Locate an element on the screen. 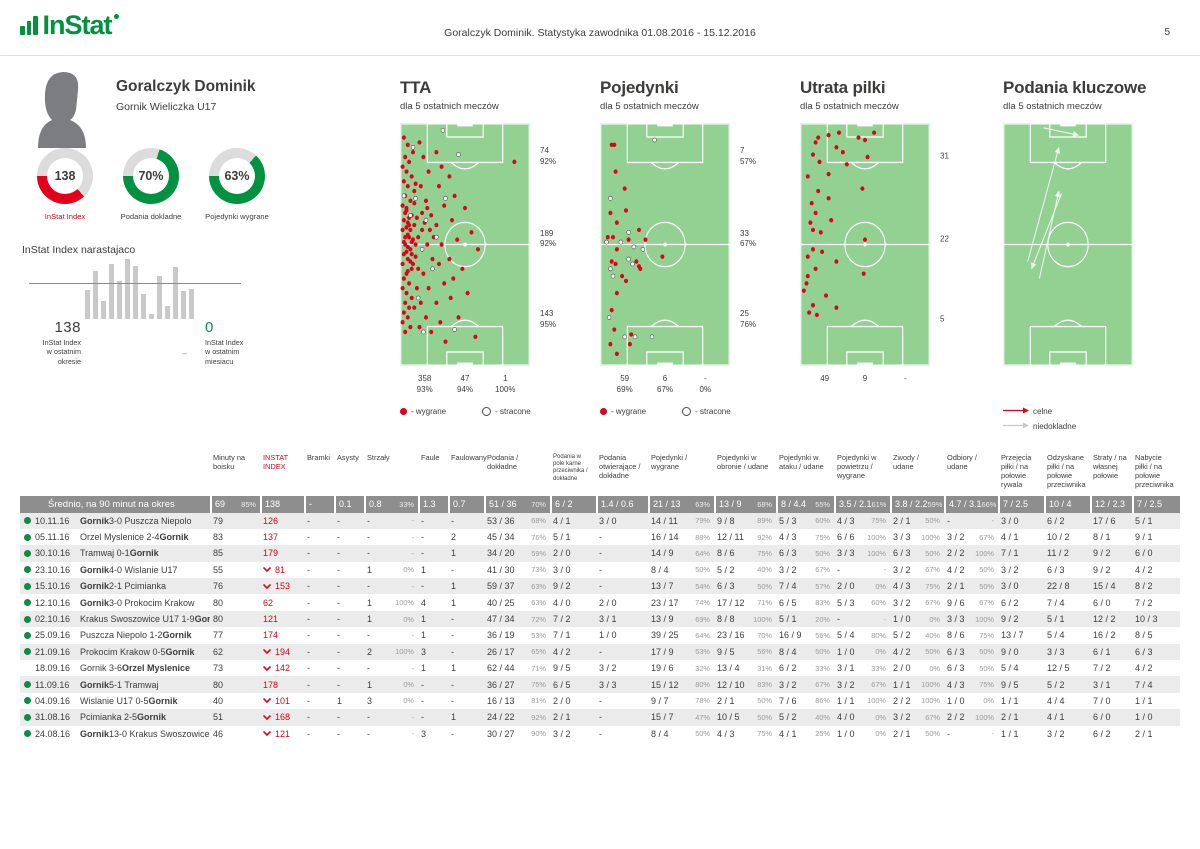 This screenshot has width=1200, height=849. match-name-part: Gornik is located at coordinates (152, 717).